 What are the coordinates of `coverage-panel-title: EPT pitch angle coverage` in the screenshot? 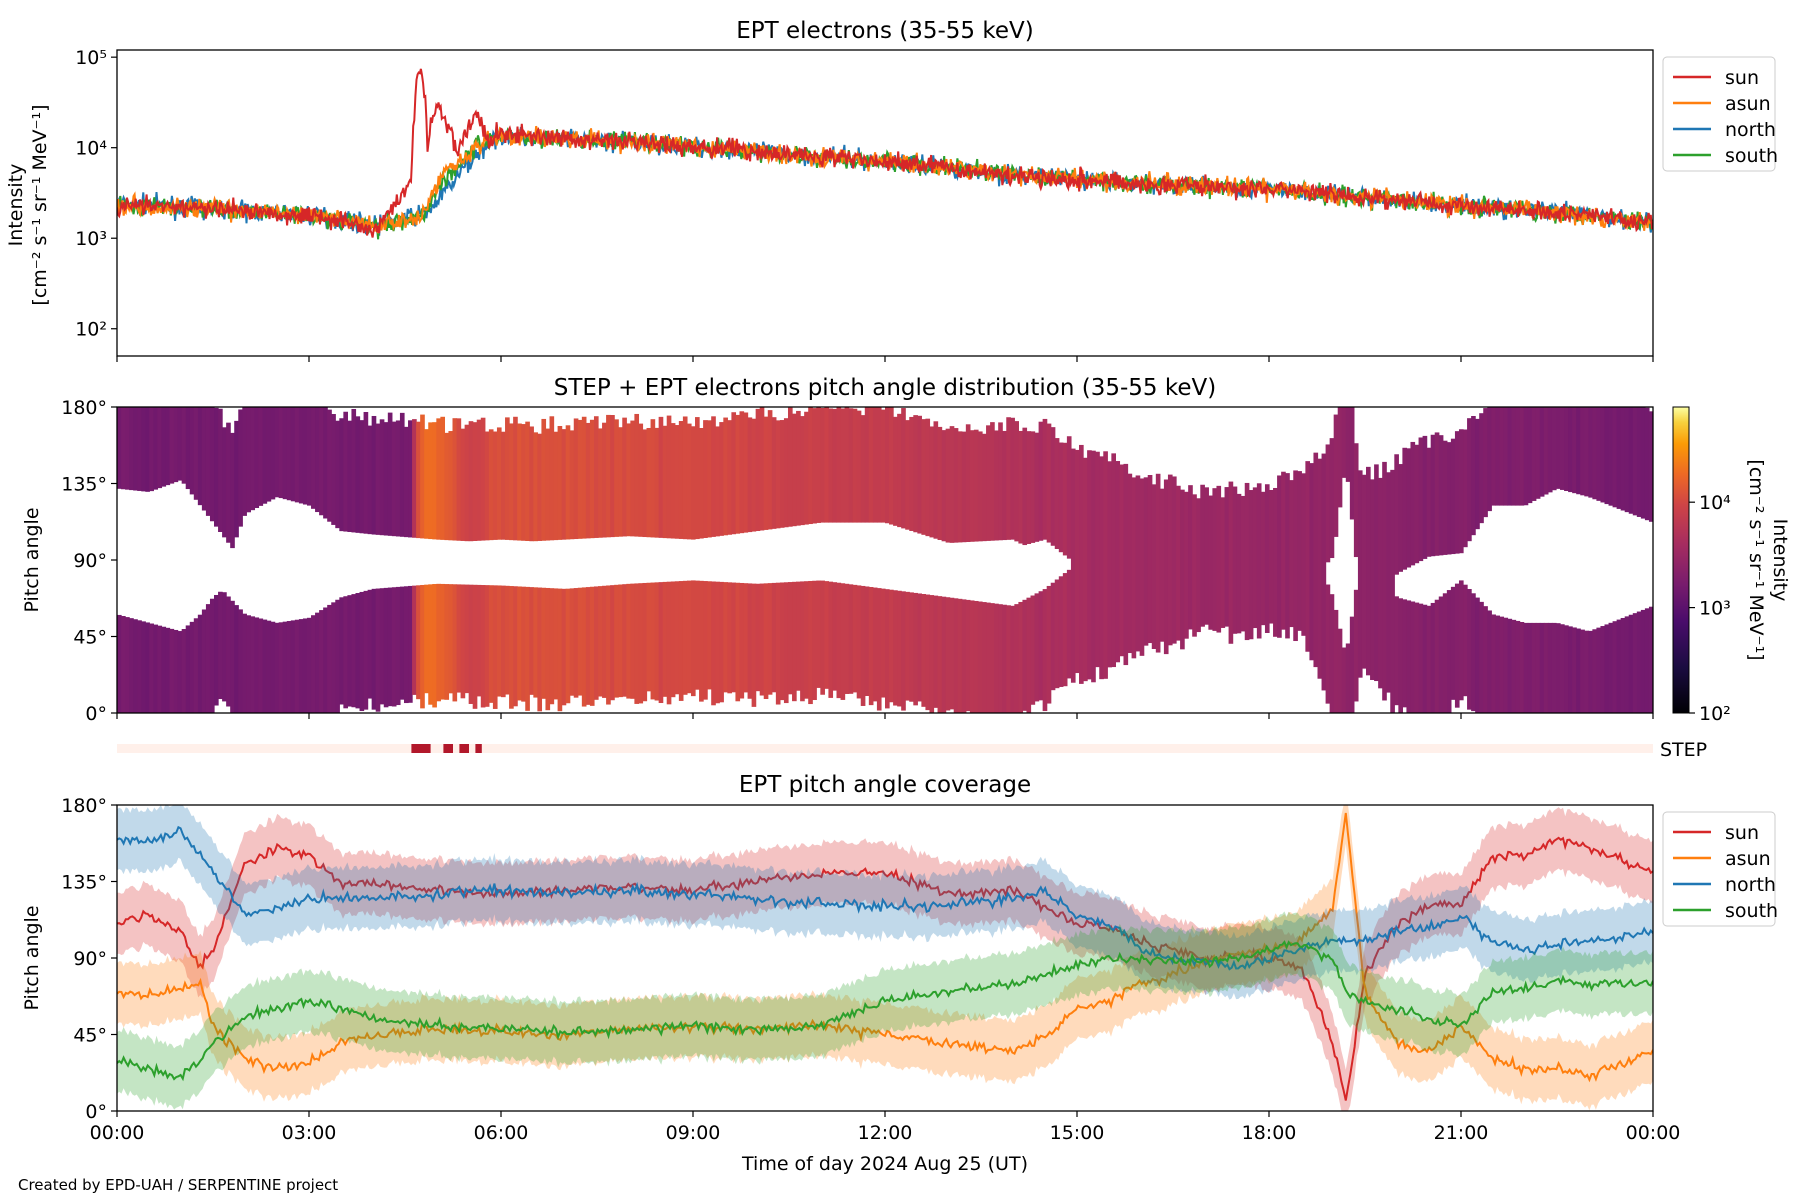 It's located at (885, 785).